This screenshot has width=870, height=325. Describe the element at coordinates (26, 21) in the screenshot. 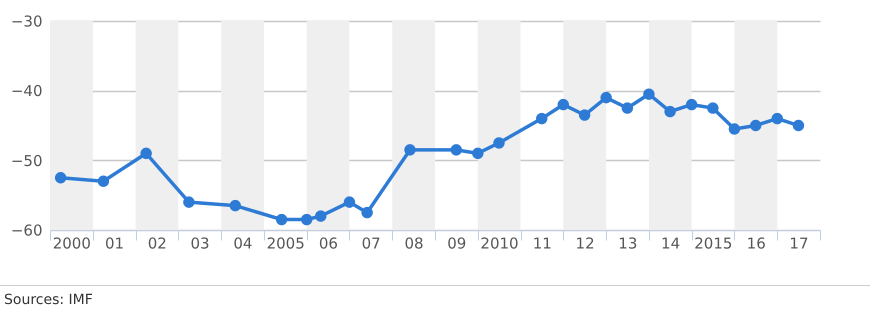

I see `y-tick-label: −30` at that location.